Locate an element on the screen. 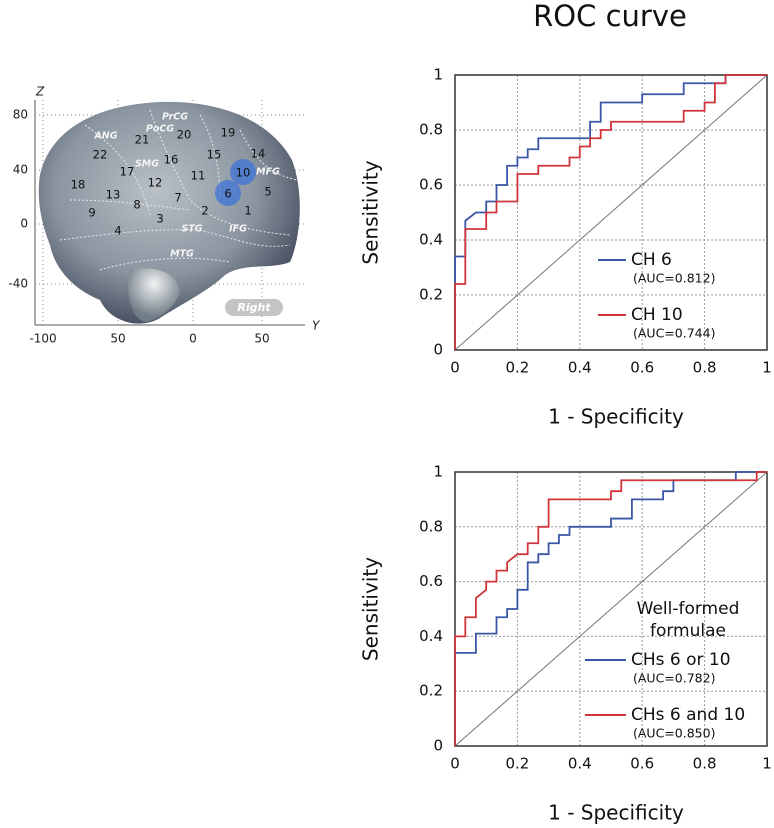 This screenshot has width=774, height=828. channel-label: 6 is located at coordinates (227, 194).